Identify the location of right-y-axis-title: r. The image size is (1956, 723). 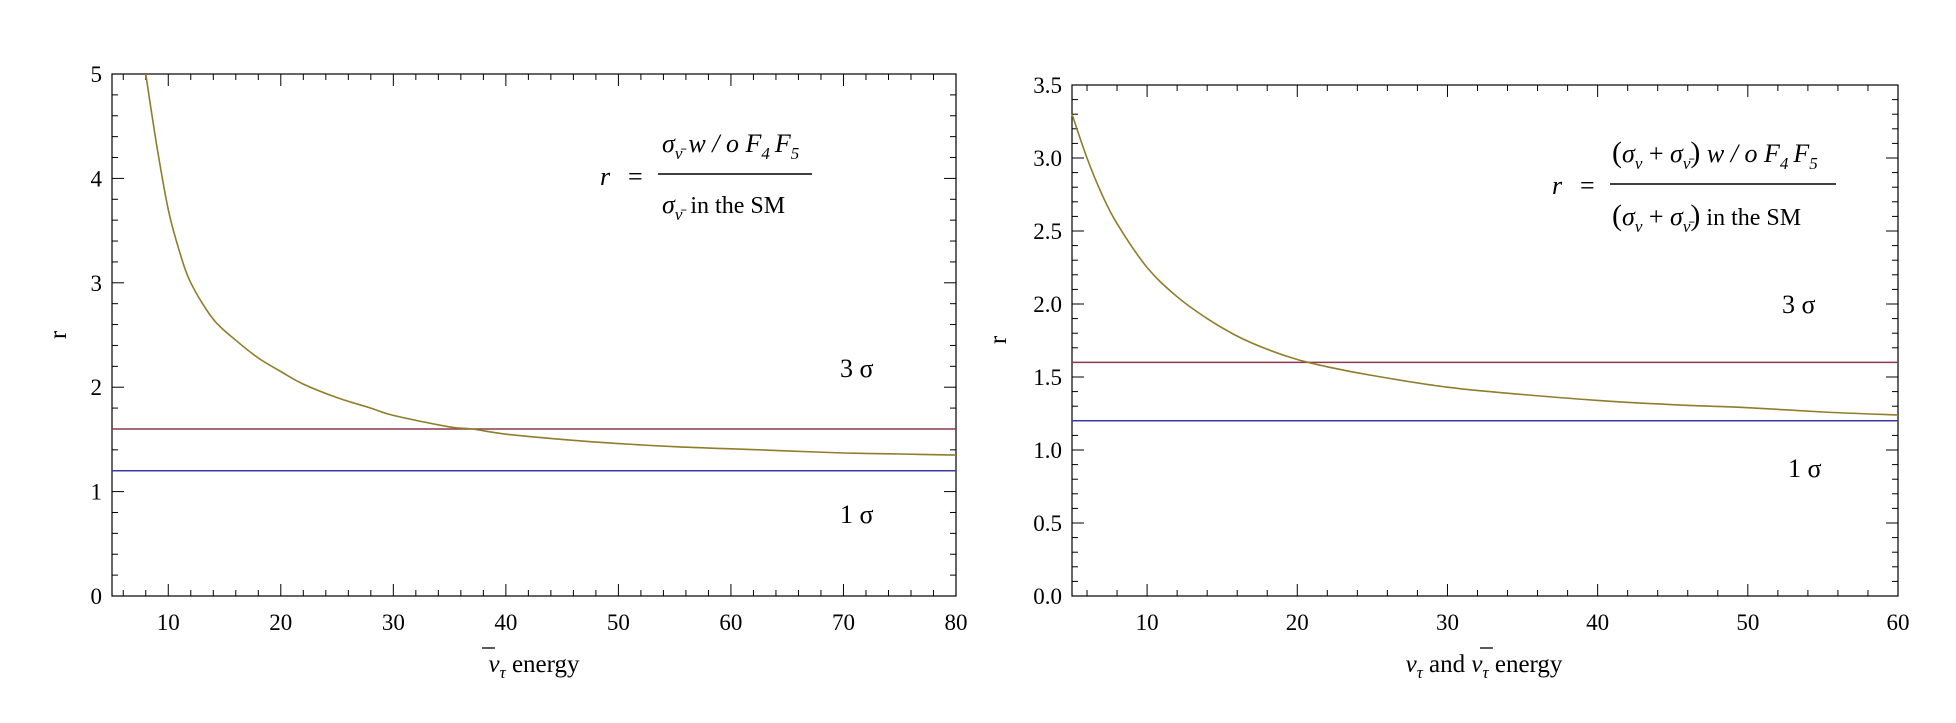
(998, 339).